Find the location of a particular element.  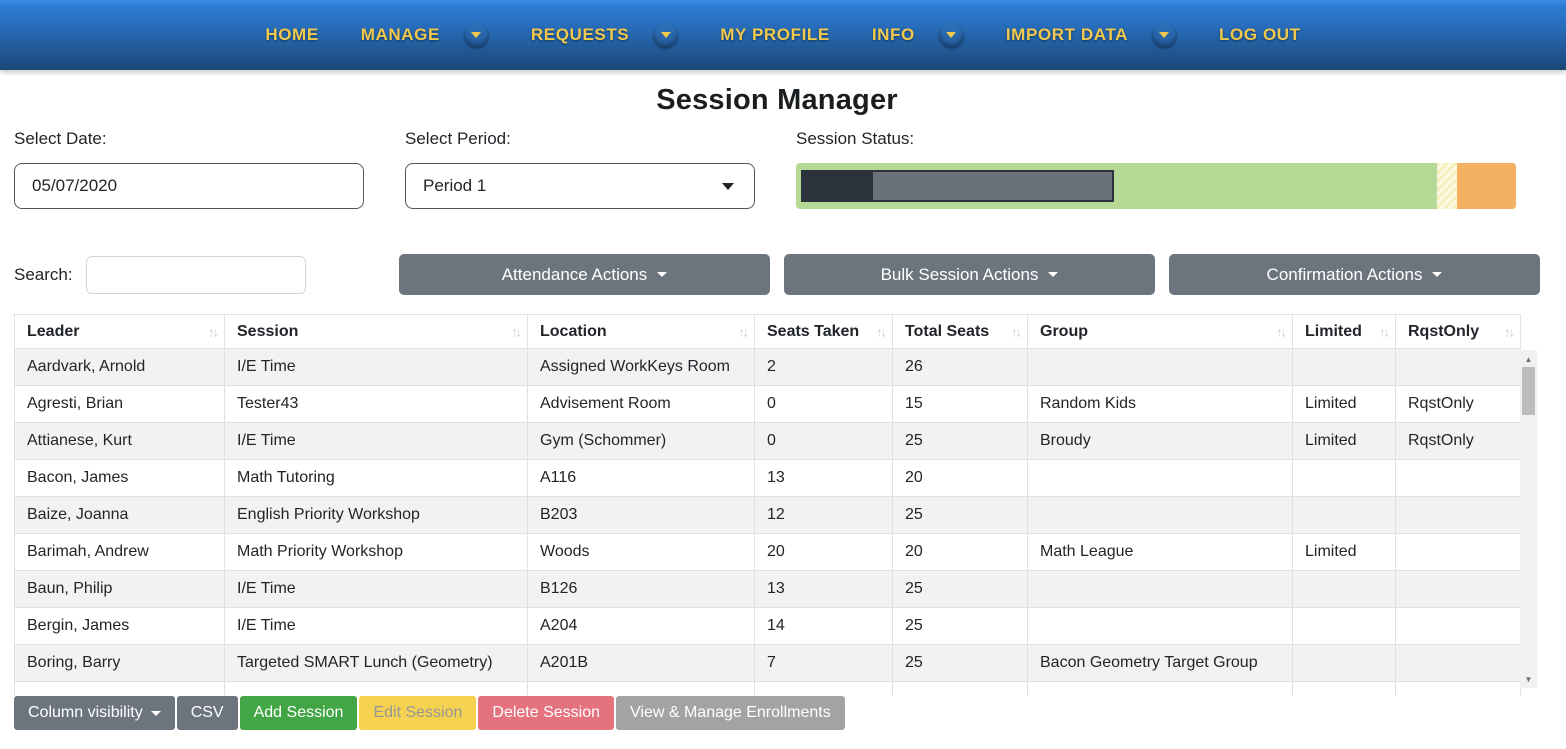

column-header-seats-taken: Seats Taken ↑↓ is located at coordinates (823, 331).